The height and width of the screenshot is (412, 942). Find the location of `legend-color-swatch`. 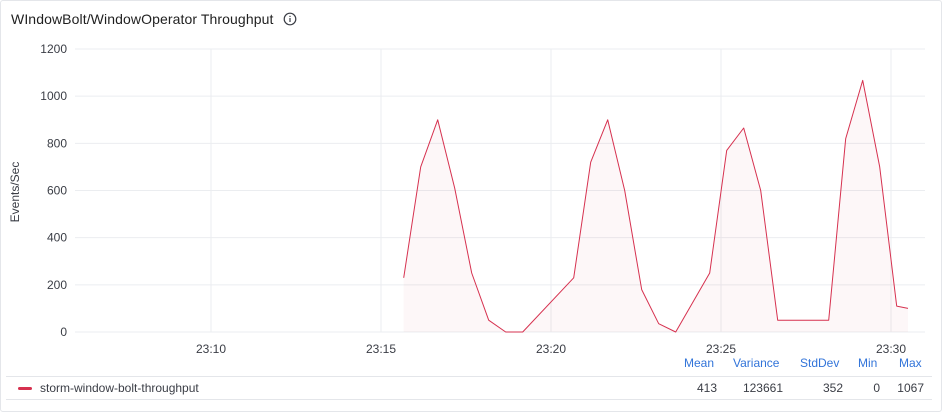

legend-color-swatch is located at coordinates (25, 388).